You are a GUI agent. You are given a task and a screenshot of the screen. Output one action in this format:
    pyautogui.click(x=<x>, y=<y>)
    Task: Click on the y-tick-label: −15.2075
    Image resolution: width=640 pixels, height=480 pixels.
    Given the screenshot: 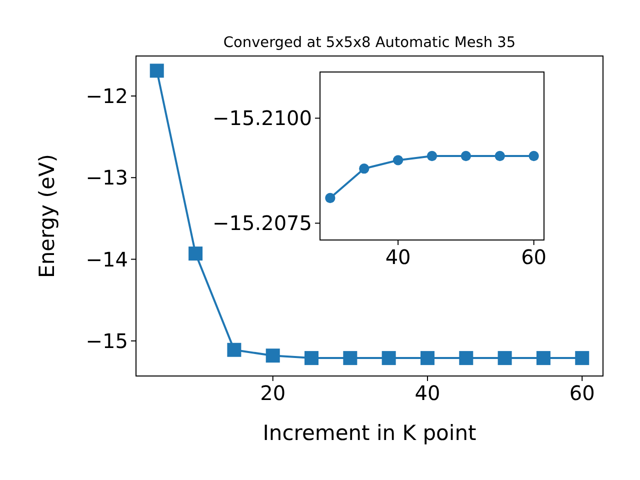 What is the action you would take?
    pyautogui.click(x=262, y=223)
    